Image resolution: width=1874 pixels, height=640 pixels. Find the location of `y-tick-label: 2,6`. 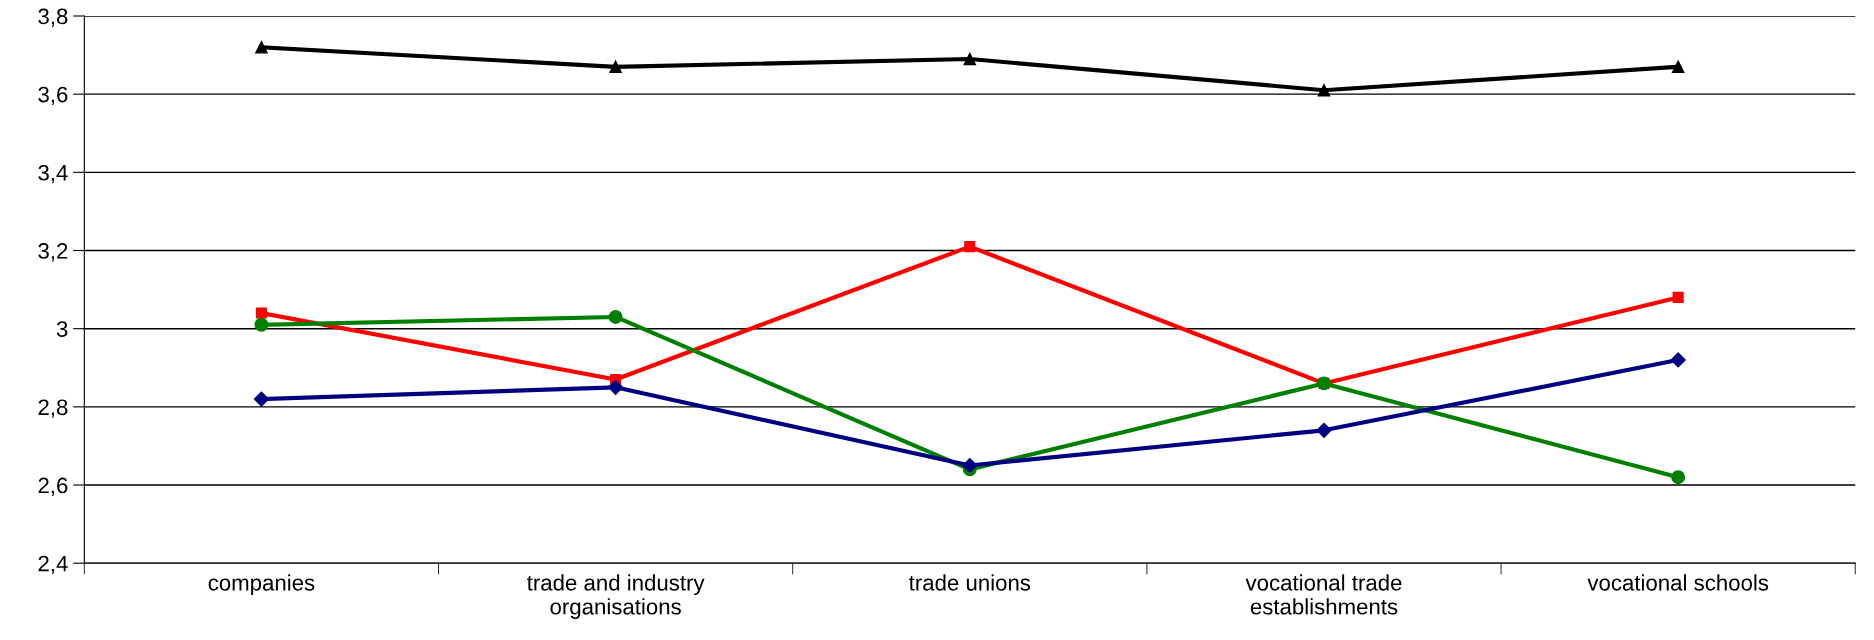

y-tick-label: 2,6 is located at coordinates (53, 486).